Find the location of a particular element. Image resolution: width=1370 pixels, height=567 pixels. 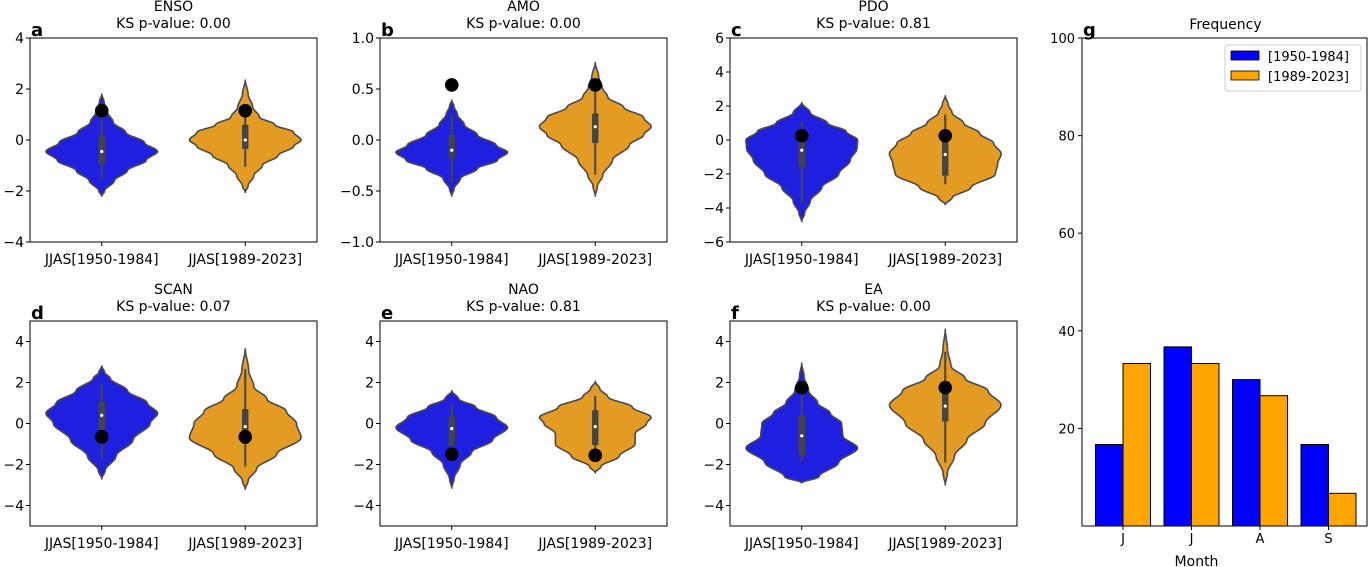

panel-letter: g is located at coordinates (1089, 30).